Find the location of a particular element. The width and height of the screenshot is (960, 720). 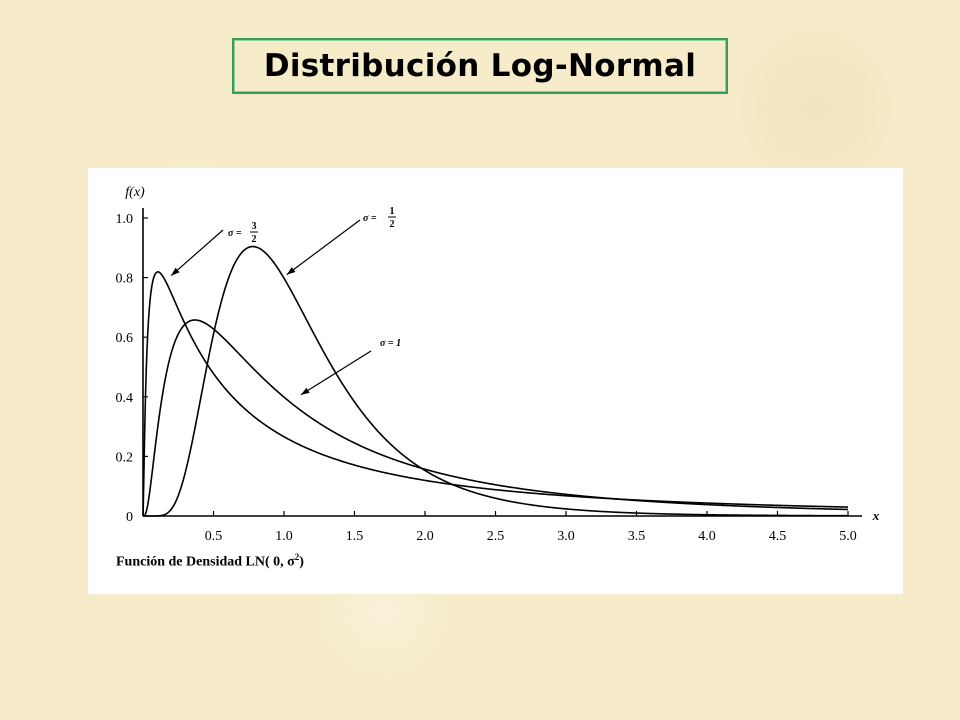

page-title: Distribución Log-Normal is located at coordinates (480, 66).